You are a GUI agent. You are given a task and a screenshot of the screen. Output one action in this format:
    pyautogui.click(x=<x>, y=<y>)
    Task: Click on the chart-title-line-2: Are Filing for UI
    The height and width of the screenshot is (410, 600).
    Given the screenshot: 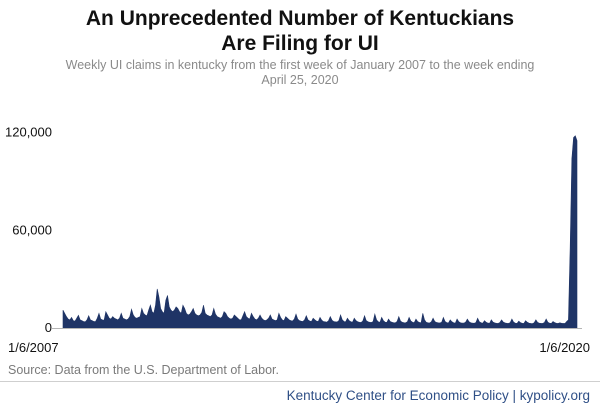 What is the action you would take?
    pyautogui.click(x=300, y=43)
    